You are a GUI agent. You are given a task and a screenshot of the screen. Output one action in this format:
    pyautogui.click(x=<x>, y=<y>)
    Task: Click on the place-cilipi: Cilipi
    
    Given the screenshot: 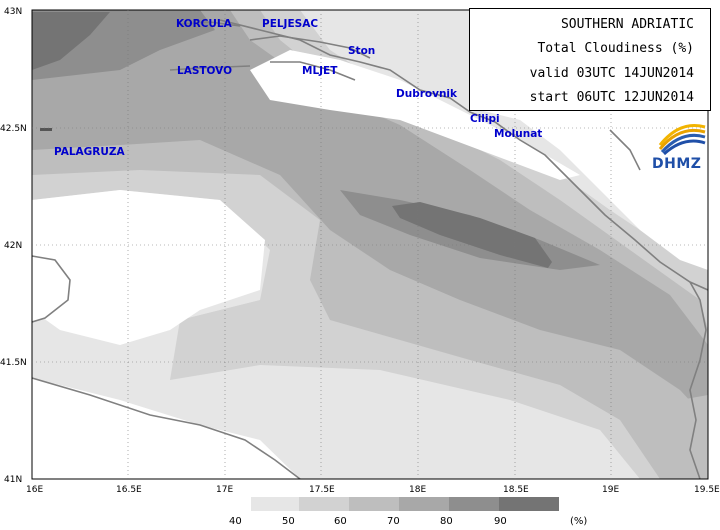 What is the action you would take?
    pyautogui.click(x=485, y=119)
    